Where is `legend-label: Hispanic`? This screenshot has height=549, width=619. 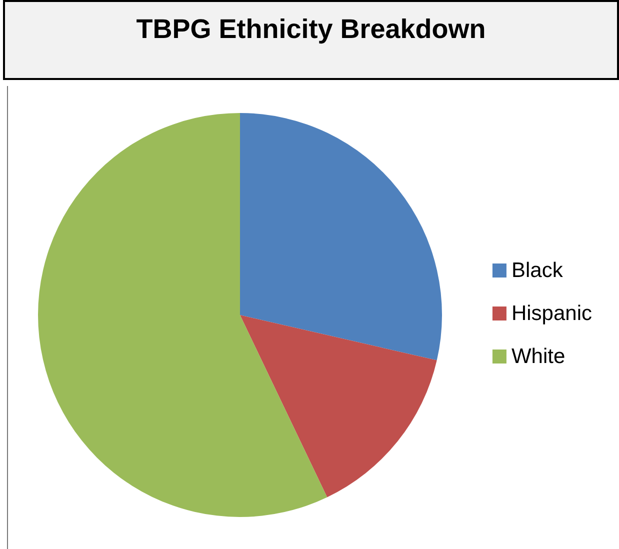
legend-label: Hispanic is located at coordinates (551, 313).